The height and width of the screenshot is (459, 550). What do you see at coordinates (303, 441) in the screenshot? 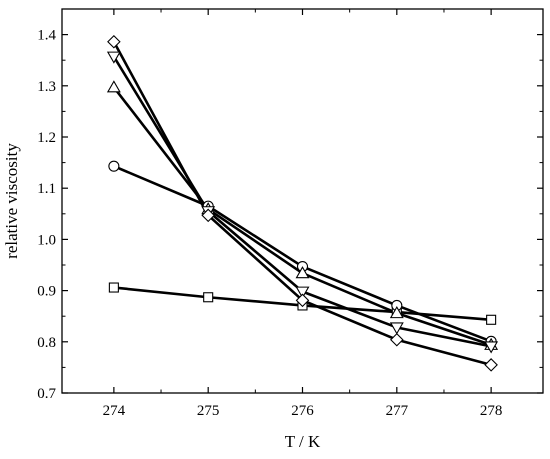
I see `x-axis-title: T / K` at bounding box center [303, 441].